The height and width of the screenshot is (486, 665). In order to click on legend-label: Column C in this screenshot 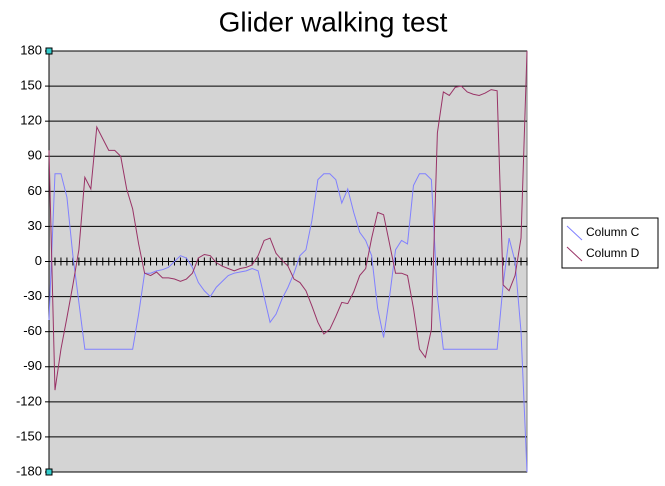, I will do `click(613, 232)`.